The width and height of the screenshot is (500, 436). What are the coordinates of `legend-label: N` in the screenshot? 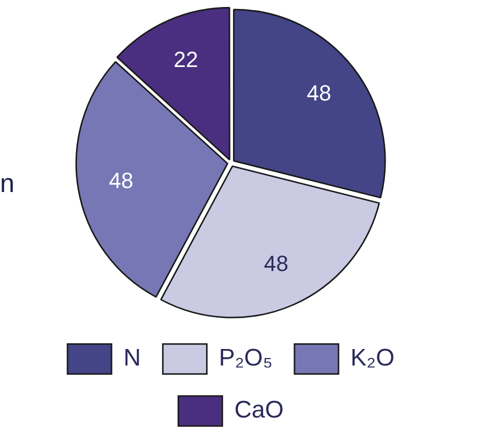 It's located at (132, 358).